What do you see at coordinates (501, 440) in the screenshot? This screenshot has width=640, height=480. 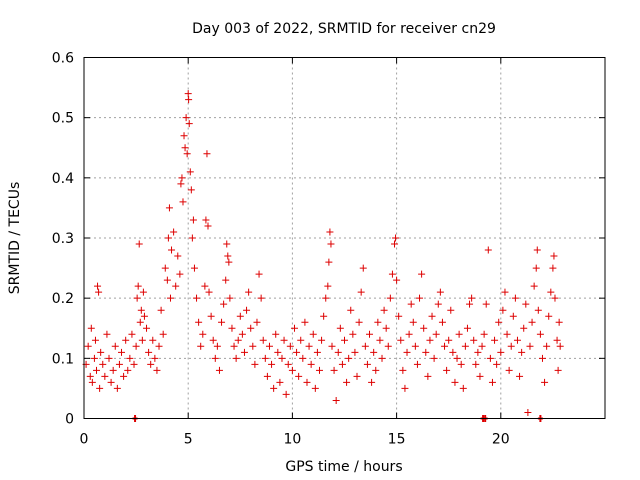 I see `x-tick-label: 20` at bounding box center [501, 440].